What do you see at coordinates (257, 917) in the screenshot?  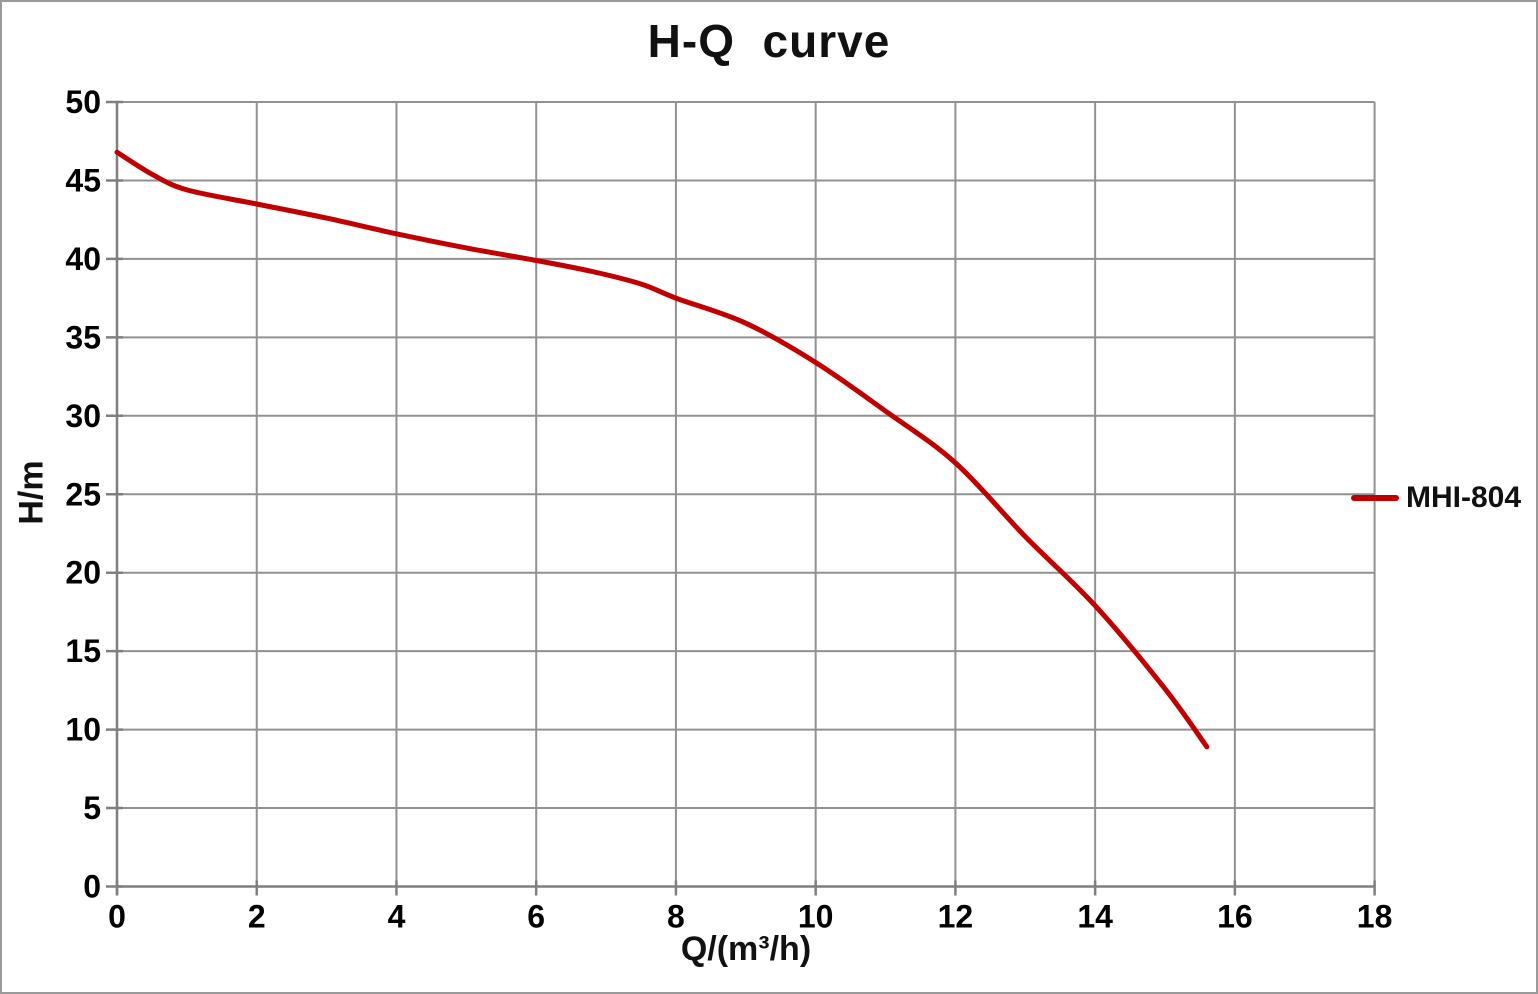 I see `x-tick-label: 2` at bounding box center [257, 917].